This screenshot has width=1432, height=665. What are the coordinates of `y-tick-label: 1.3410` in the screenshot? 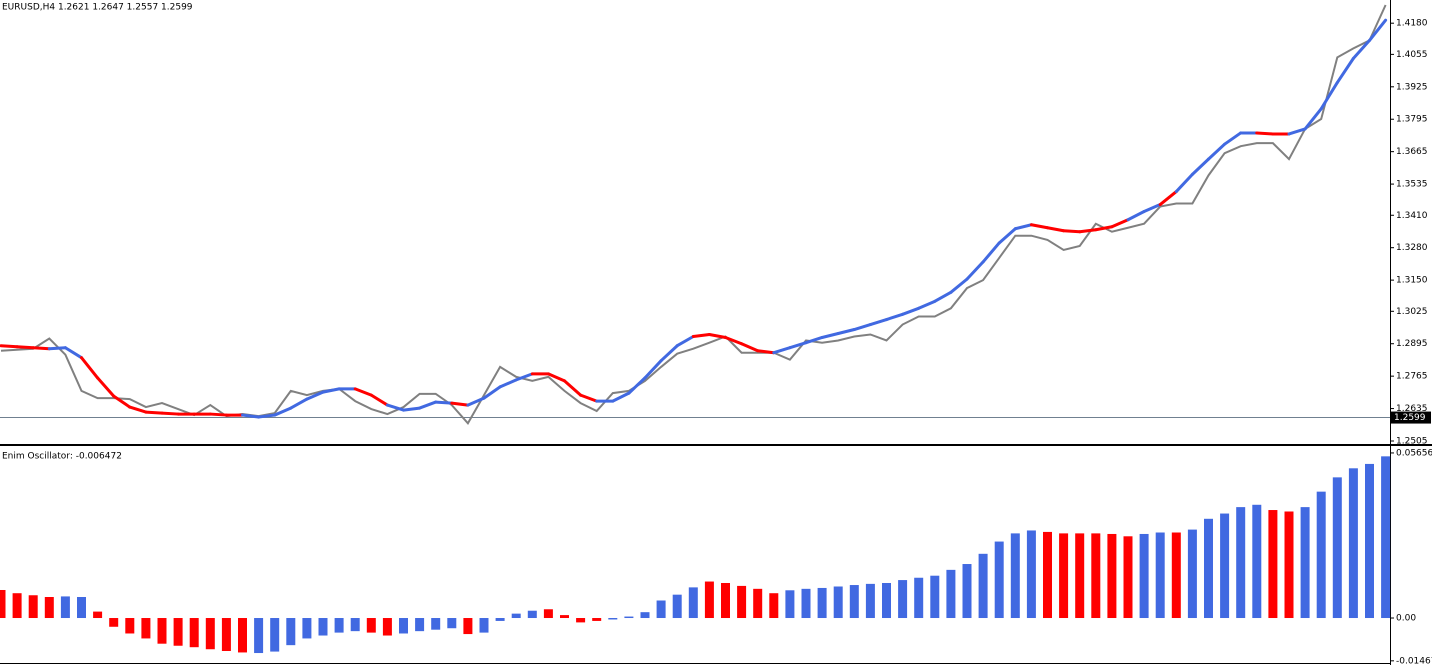 It's located at (1412, 216).